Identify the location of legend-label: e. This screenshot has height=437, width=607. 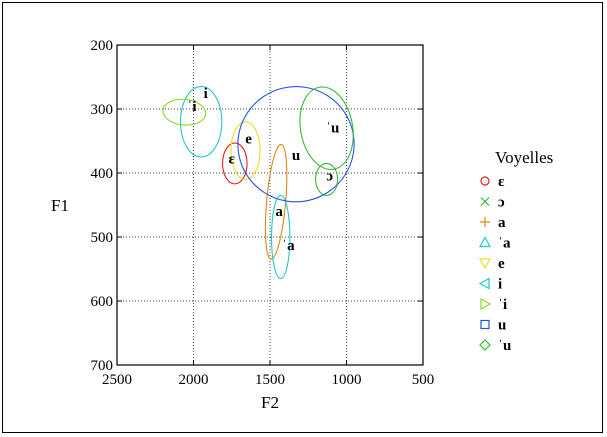
(501, 264).